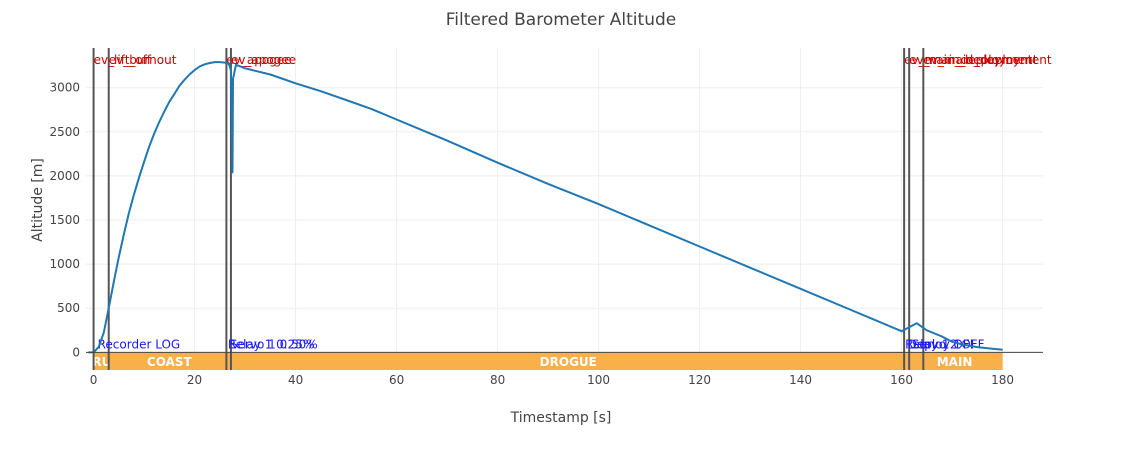  I want to click on x-tick-label: 0, so click(94, 380).